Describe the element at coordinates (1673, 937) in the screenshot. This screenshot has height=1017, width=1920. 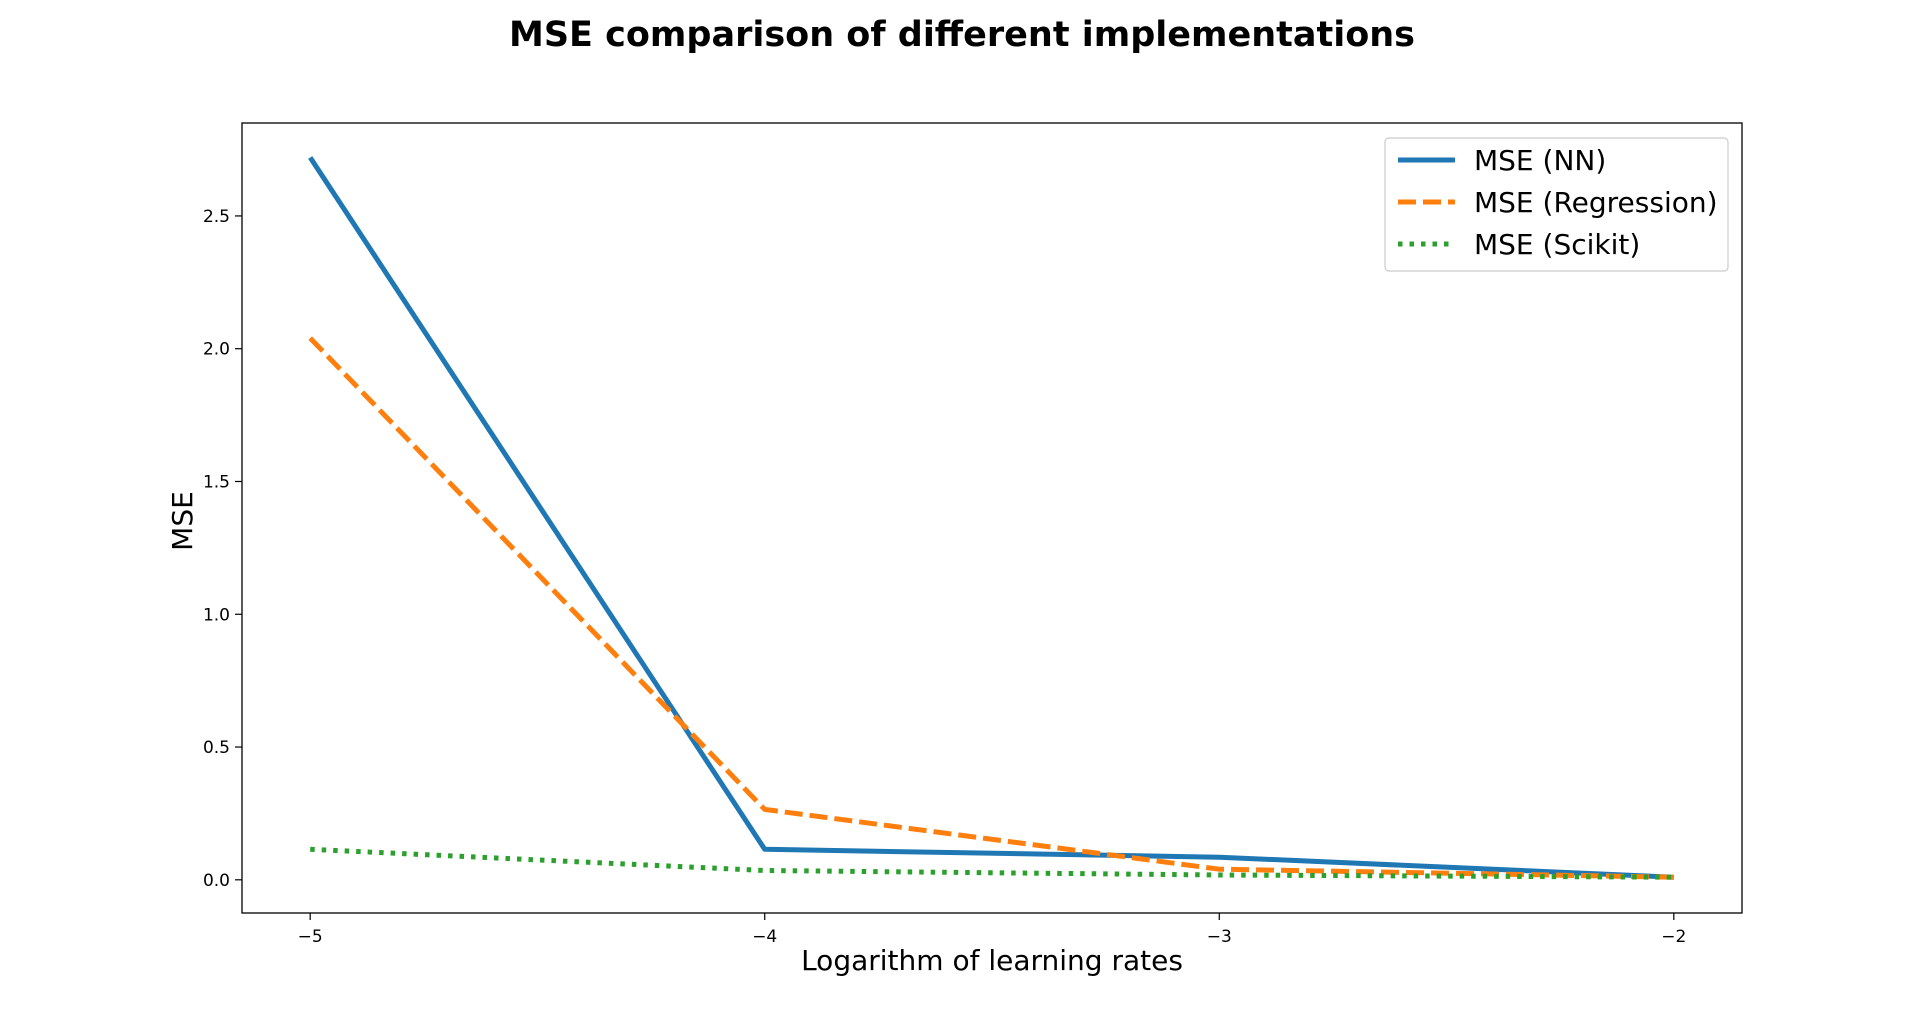
I see `x-tick-label: −2` at that location.